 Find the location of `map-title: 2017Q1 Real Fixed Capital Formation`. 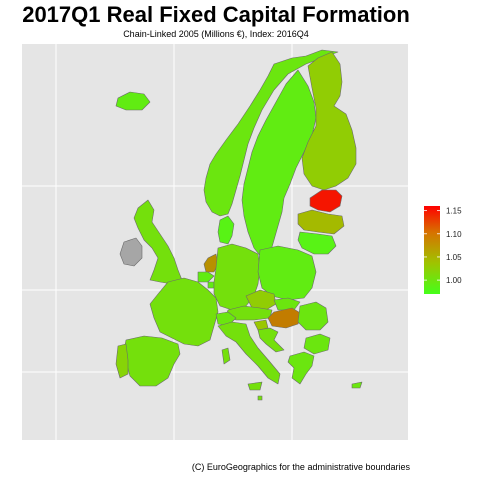

map-title: 2017Q1 Real Fixed Capital Formation is located at coordinates (216, 14).